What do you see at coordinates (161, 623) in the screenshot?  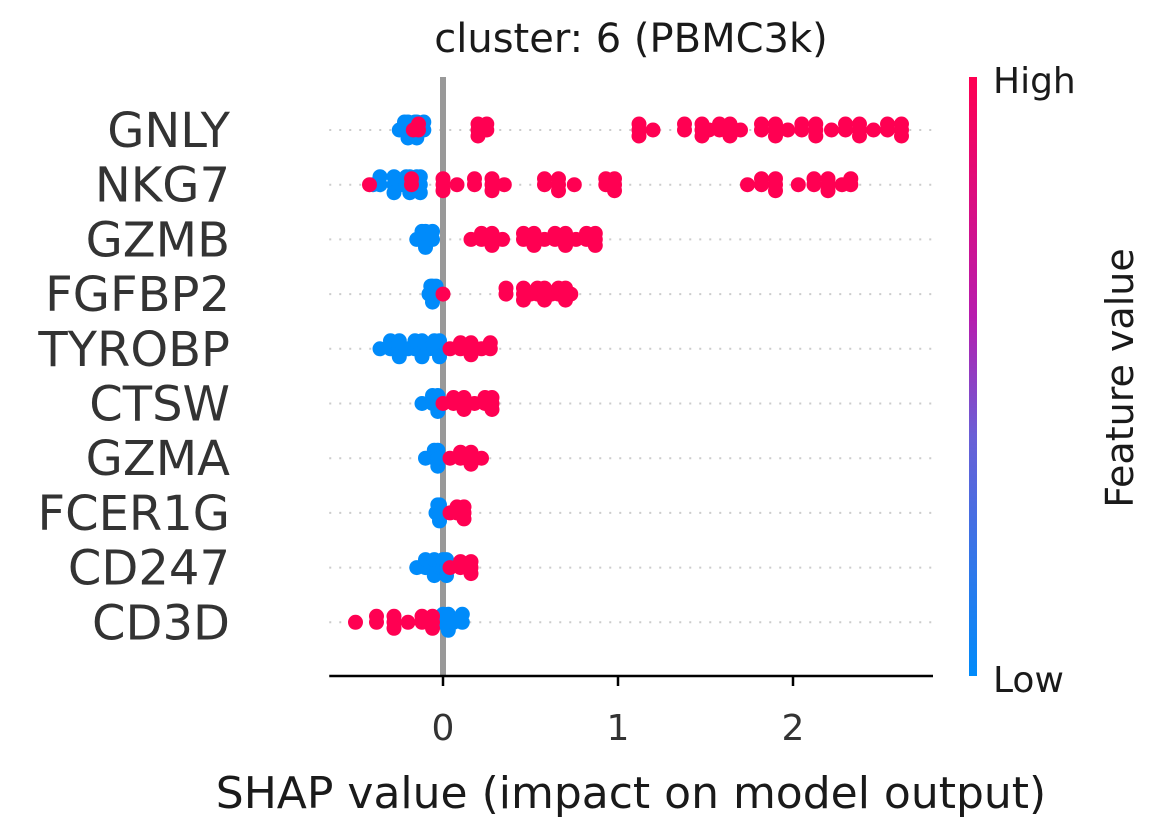 I see `feature-label: CD3D` at bounding box center [161, 623].